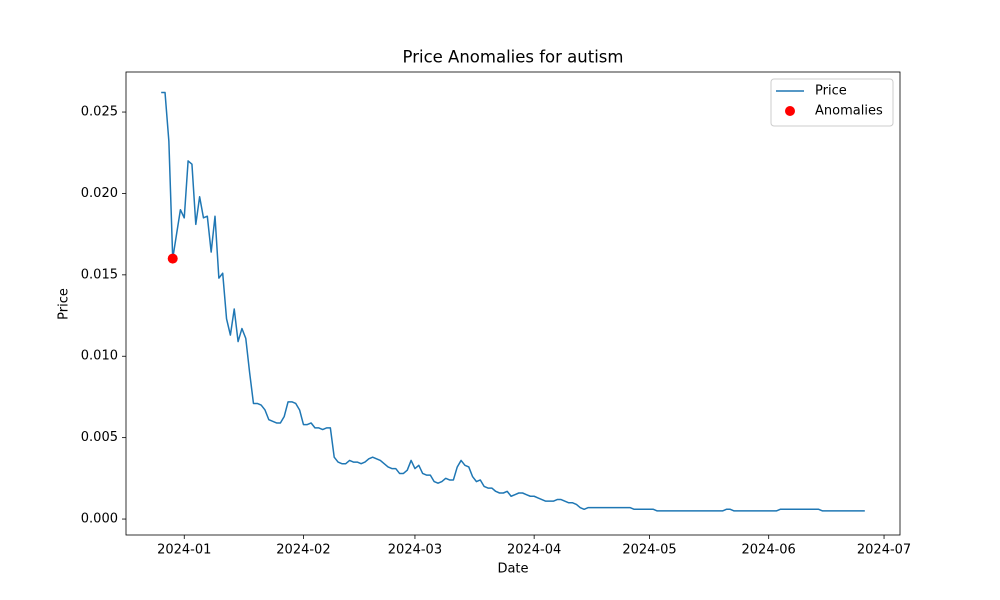 The image size is (1000, 600). I want to click on y-tick-label: 0.000, so click(99, 519).